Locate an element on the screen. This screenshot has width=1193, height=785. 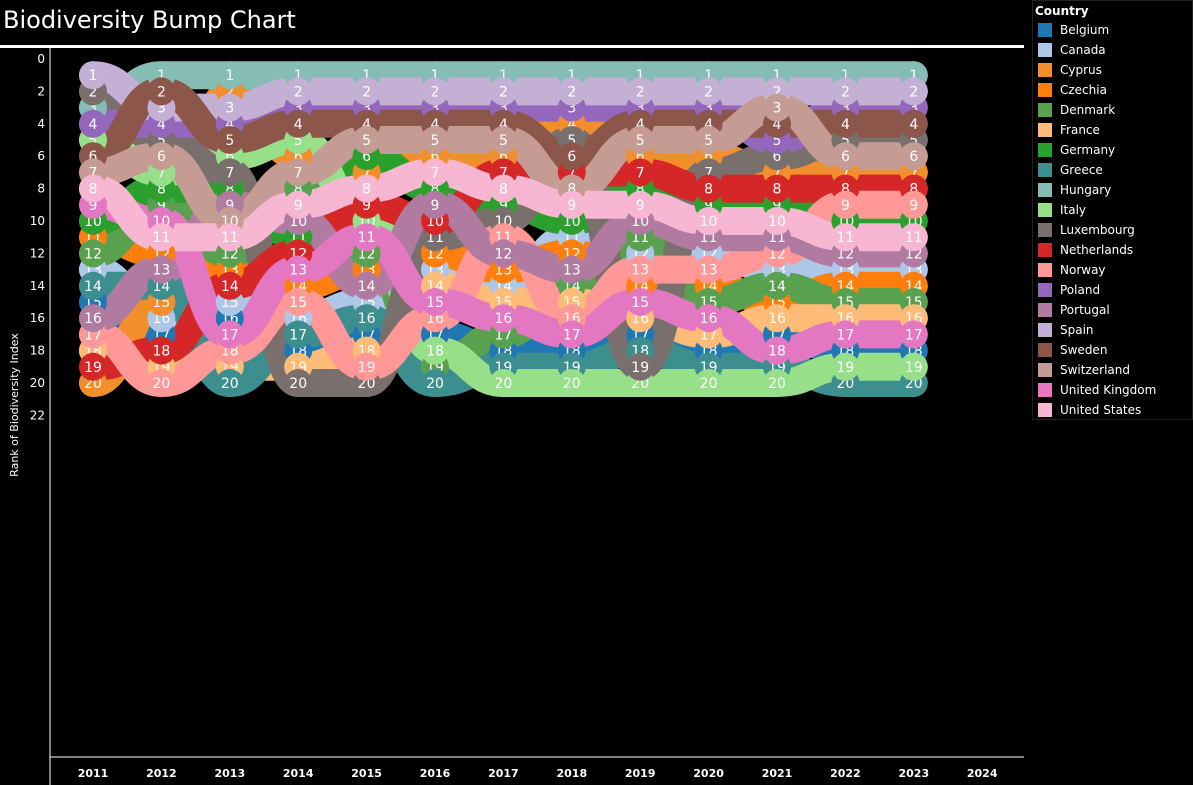
legend-label: Denmark is located at coordinates (1088, 110).